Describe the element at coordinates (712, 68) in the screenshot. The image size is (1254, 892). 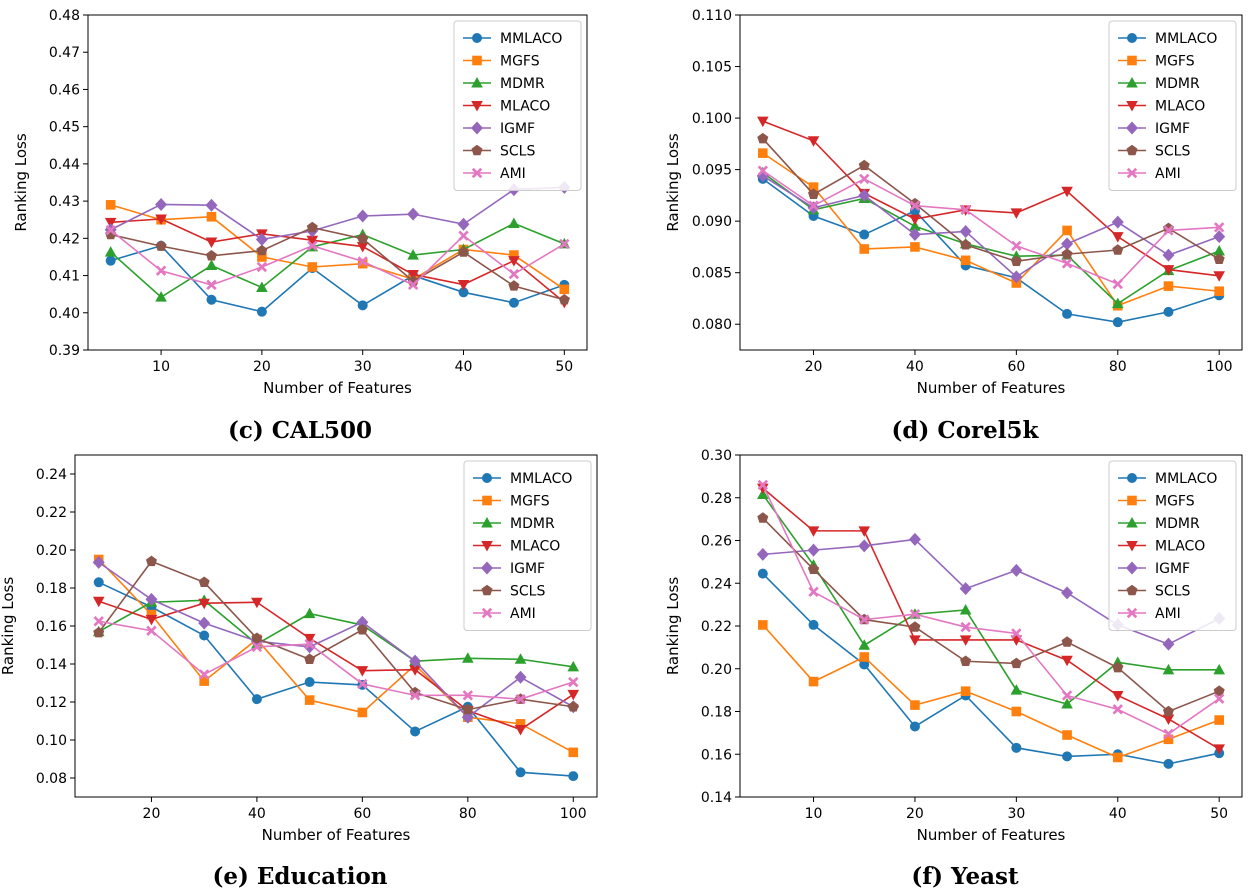
I see `y-tick-label: 0.105` at that location.